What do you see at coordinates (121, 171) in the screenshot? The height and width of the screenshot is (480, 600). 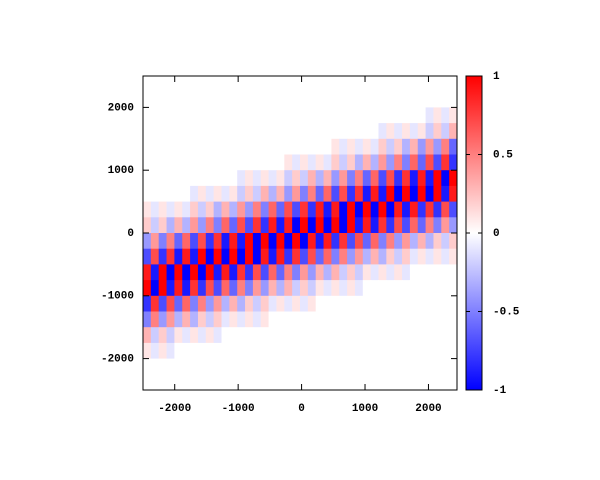 I see `y-tick-label: 1000` at bounding box center [121, 171].